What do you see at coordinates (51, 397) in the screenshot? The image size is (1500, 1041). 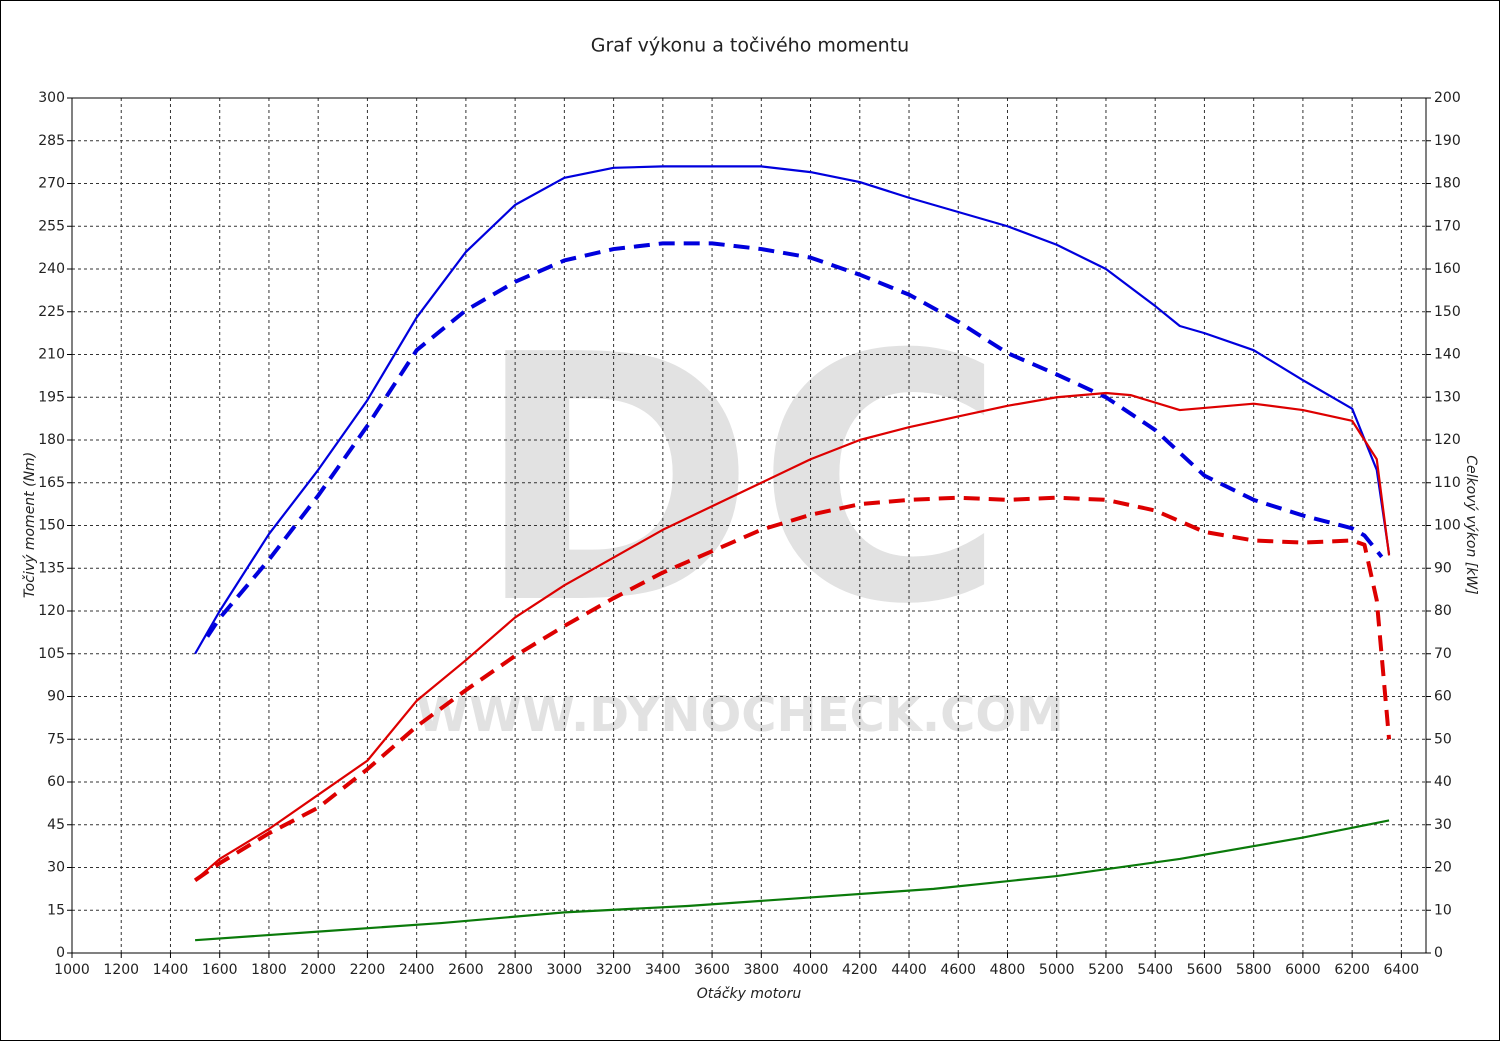 I see `y-tick-label: 195` at bounding box center [51, 397].